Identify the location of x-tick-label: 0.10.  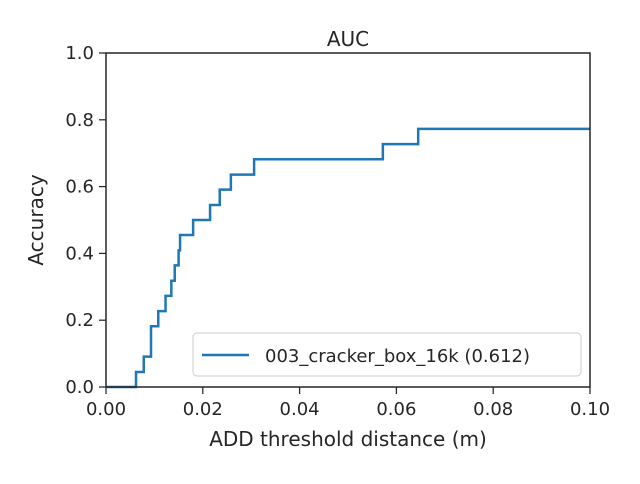
(590, 409).